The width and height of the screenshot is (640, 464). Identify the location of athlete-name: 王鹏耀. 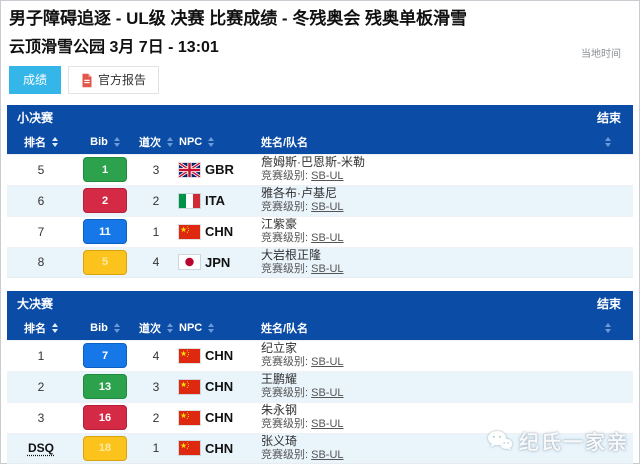
(279, 379).